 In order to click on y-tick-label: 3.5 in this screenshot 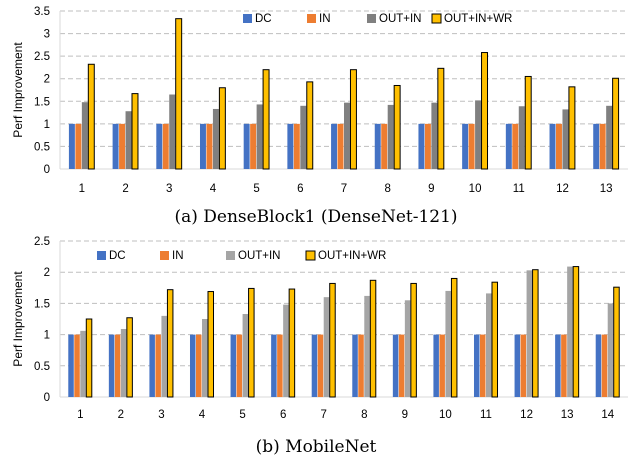, I will do `click(42, 12)`.